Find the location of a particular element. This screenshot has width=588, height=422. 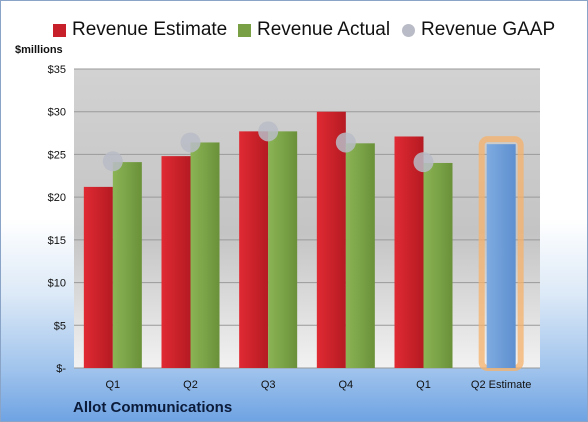

x-tick-label: Q2 is located at coordinates (190, 385).